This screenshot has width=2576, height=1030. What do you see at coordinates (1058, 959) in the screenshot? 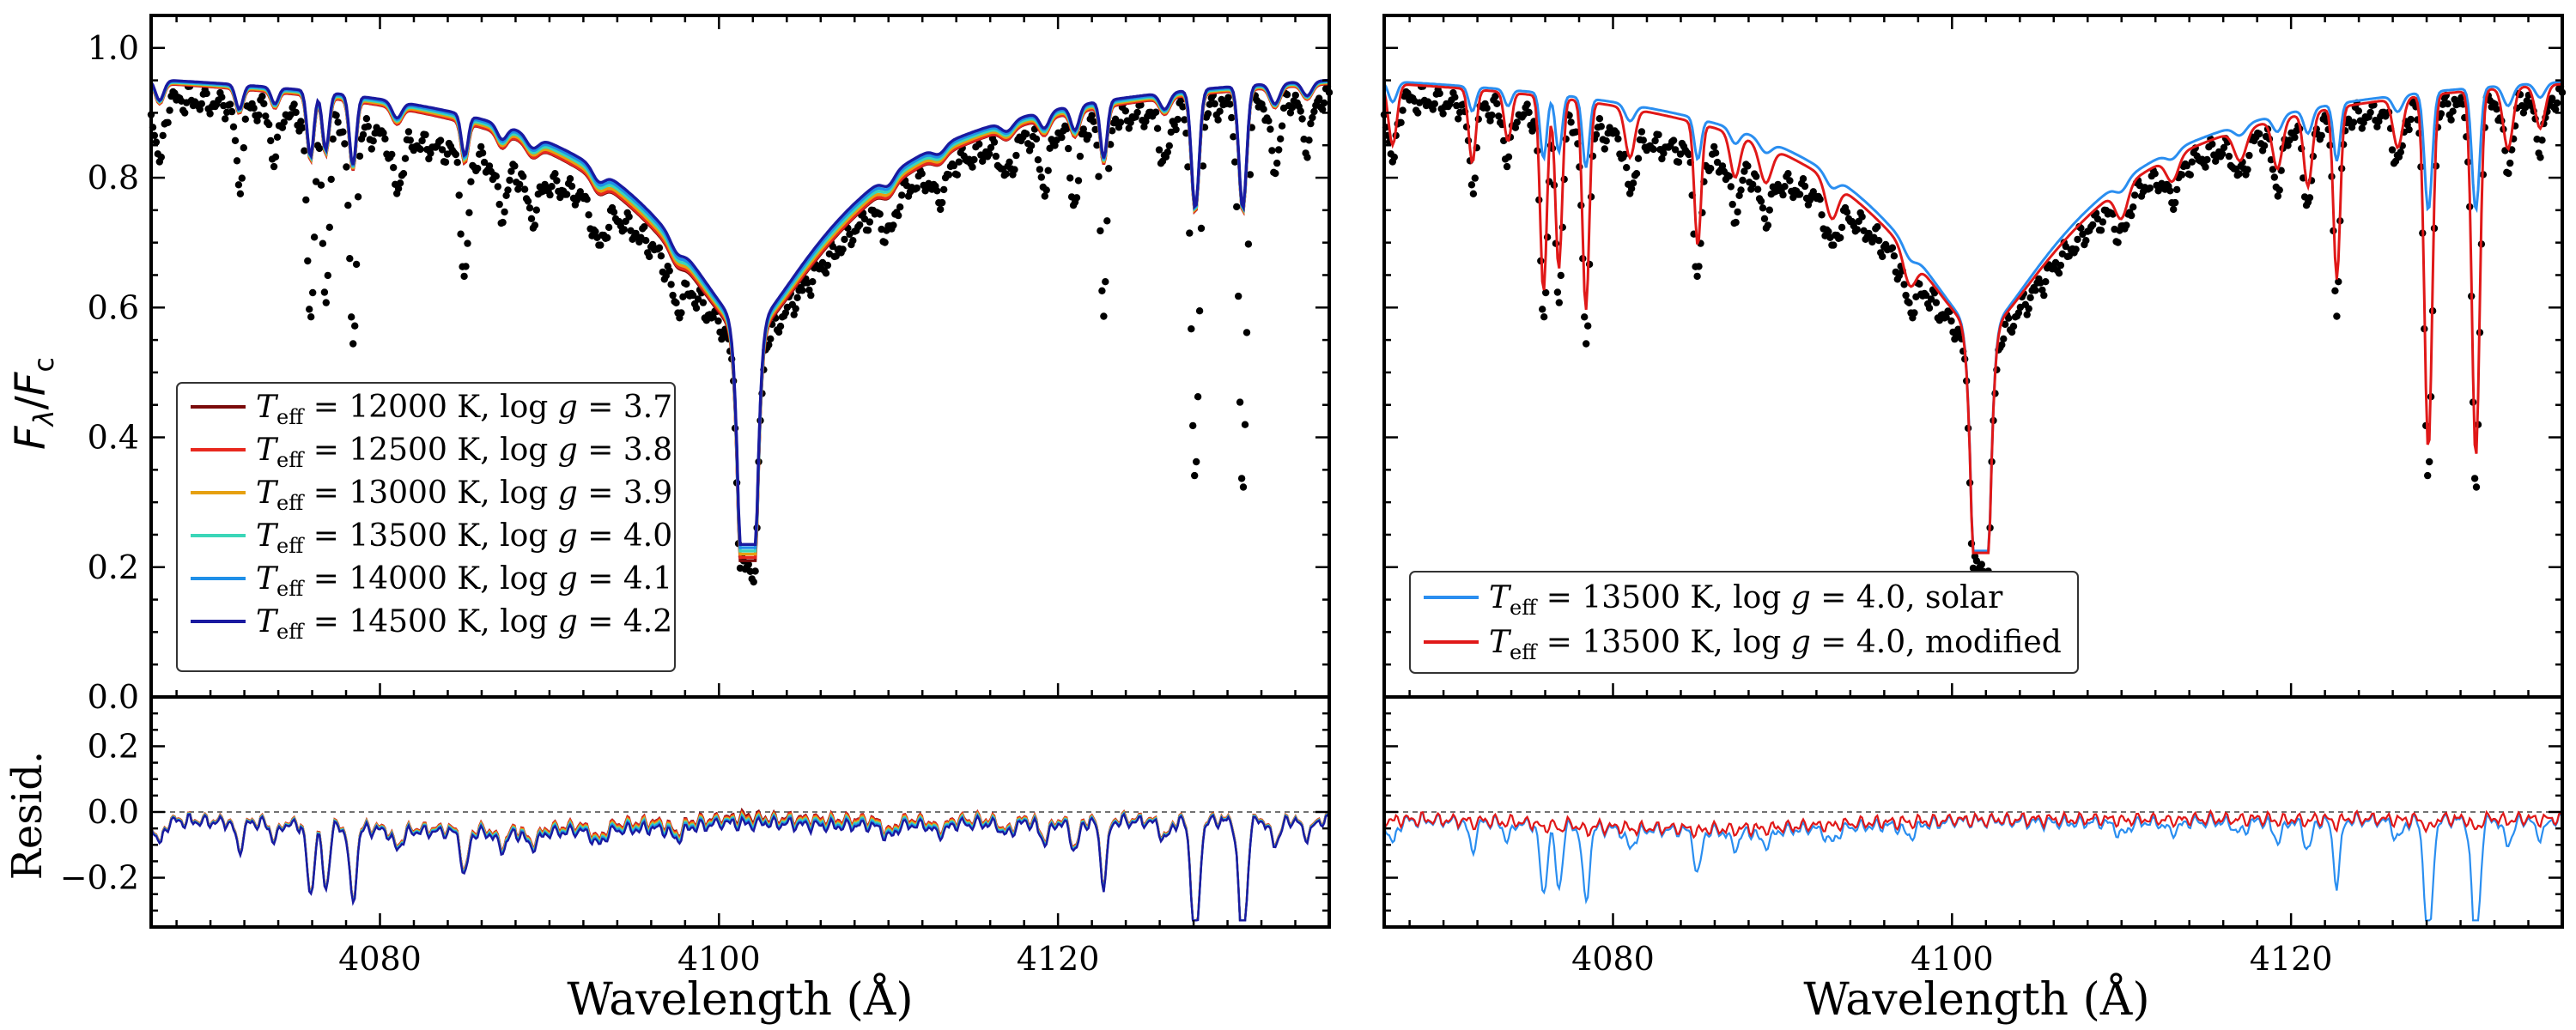
I see `x-tick-label: 4120` at bounding box center [1058, 959].